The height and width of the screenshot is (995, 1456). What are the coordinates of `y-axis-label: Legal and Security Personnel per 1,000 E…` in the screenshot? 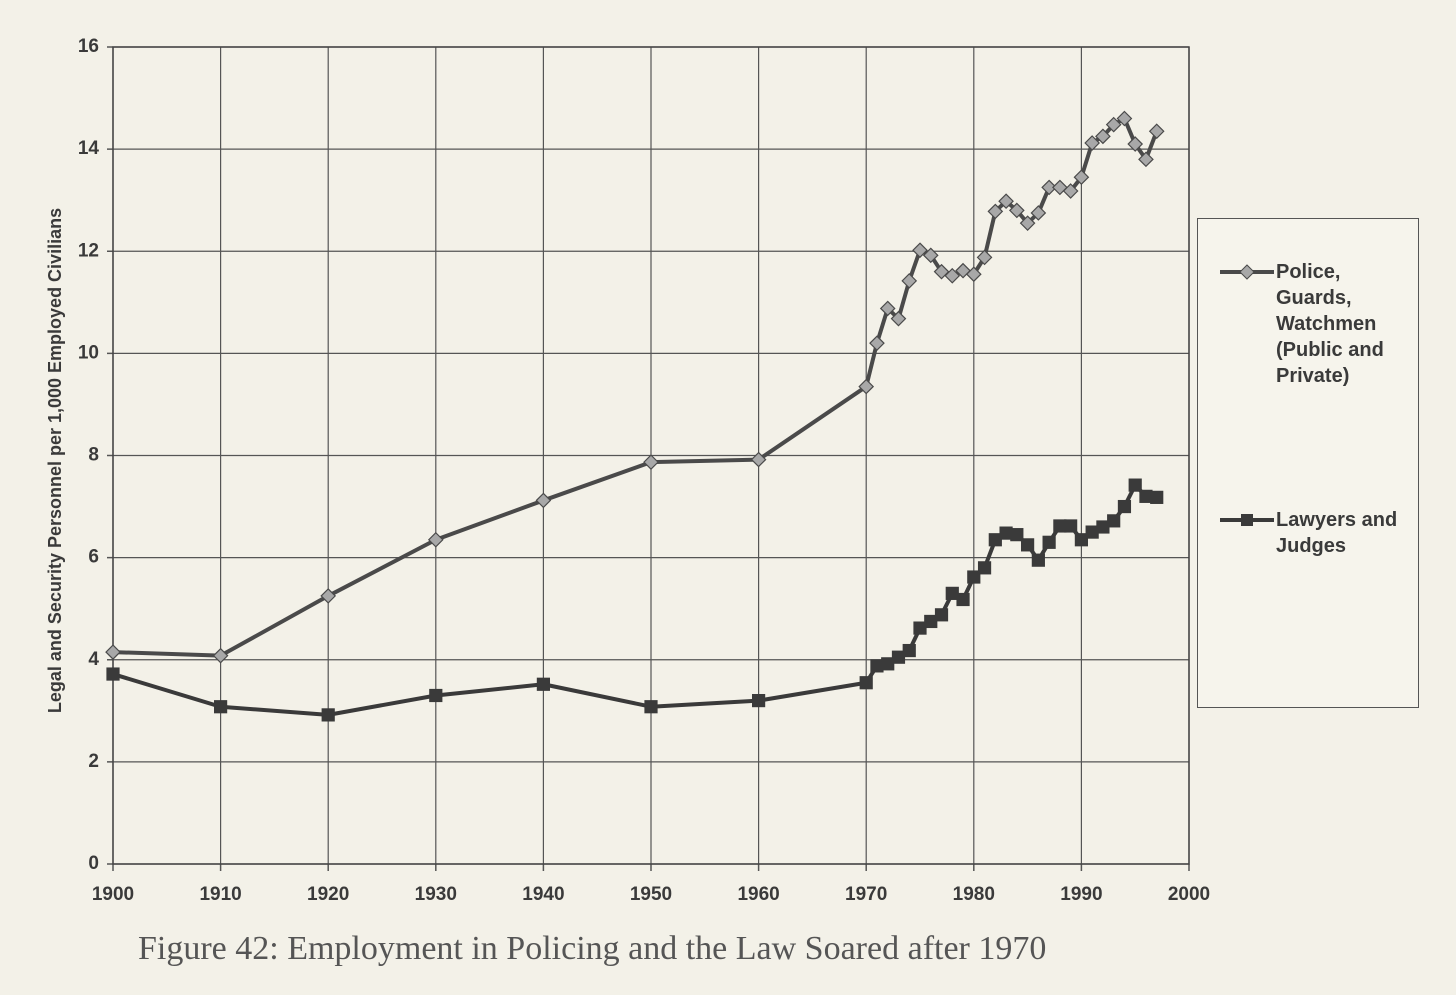 It's located at (55, 460).